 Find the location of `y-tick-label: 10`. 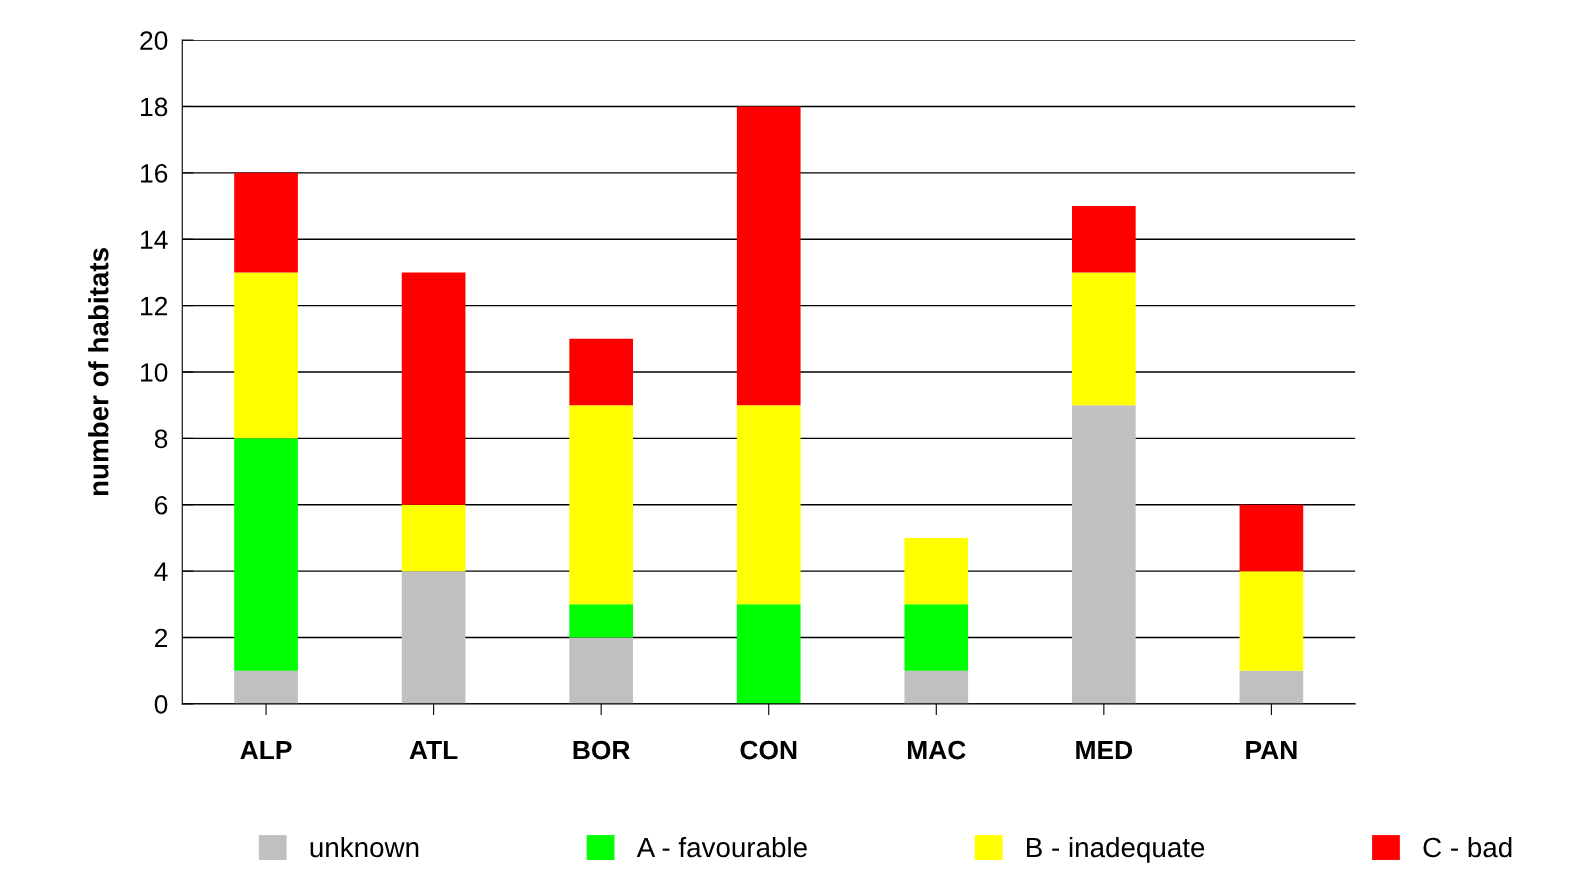

y-tick-label: 10 is located at coordinates (154, 372).